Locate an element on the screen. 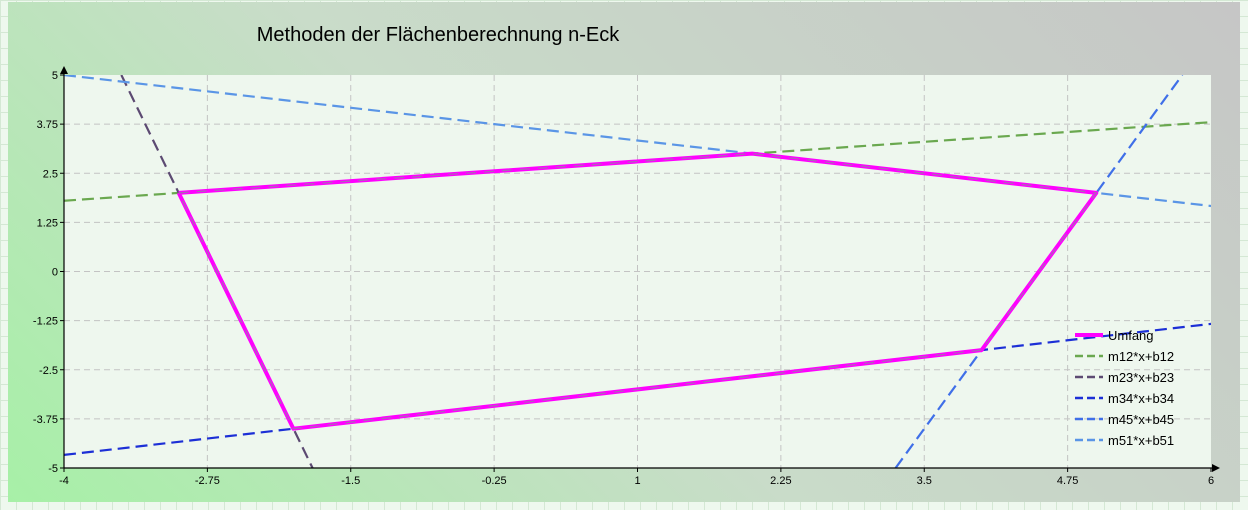 Image resolution: width=1248 pixels, height=510 pixels. y-tick-label: -2.5 is located at coordinates (48, 371).